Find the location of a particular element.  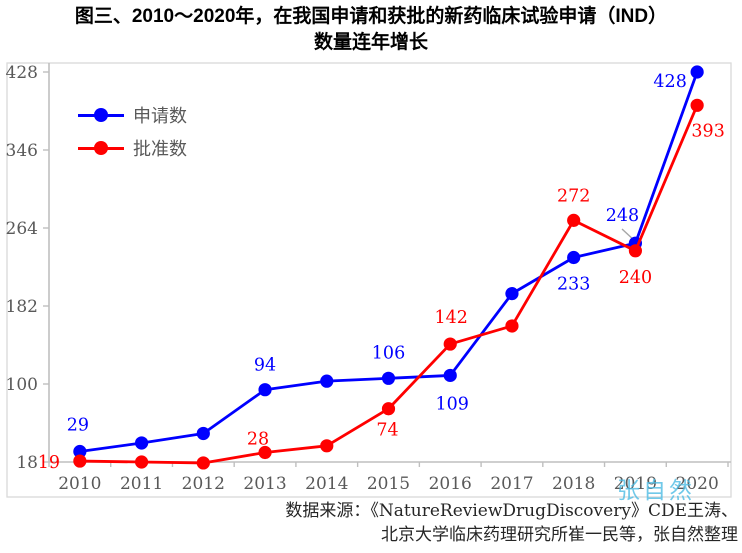

x-tick-label: 2012 is located at coordinates (203, 484).